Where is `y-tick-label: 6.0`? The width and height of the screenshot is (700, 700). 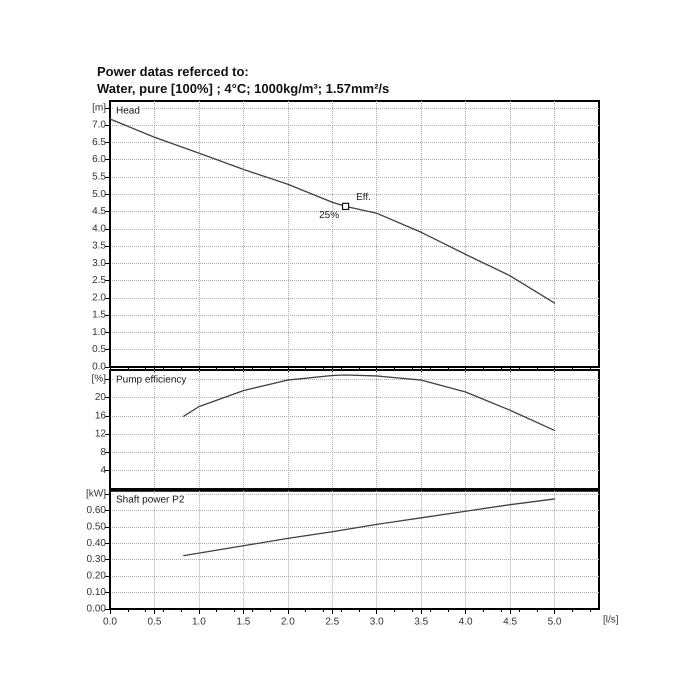 y-tick-label: 6.0 is located at coordinates (99, 160).